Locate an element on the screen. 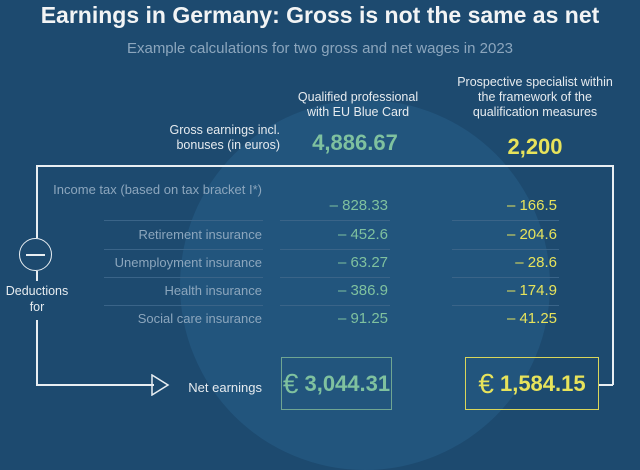 This screenshot has height=470, width=640. minus-circle-icon is located at coordinates (35, 254).